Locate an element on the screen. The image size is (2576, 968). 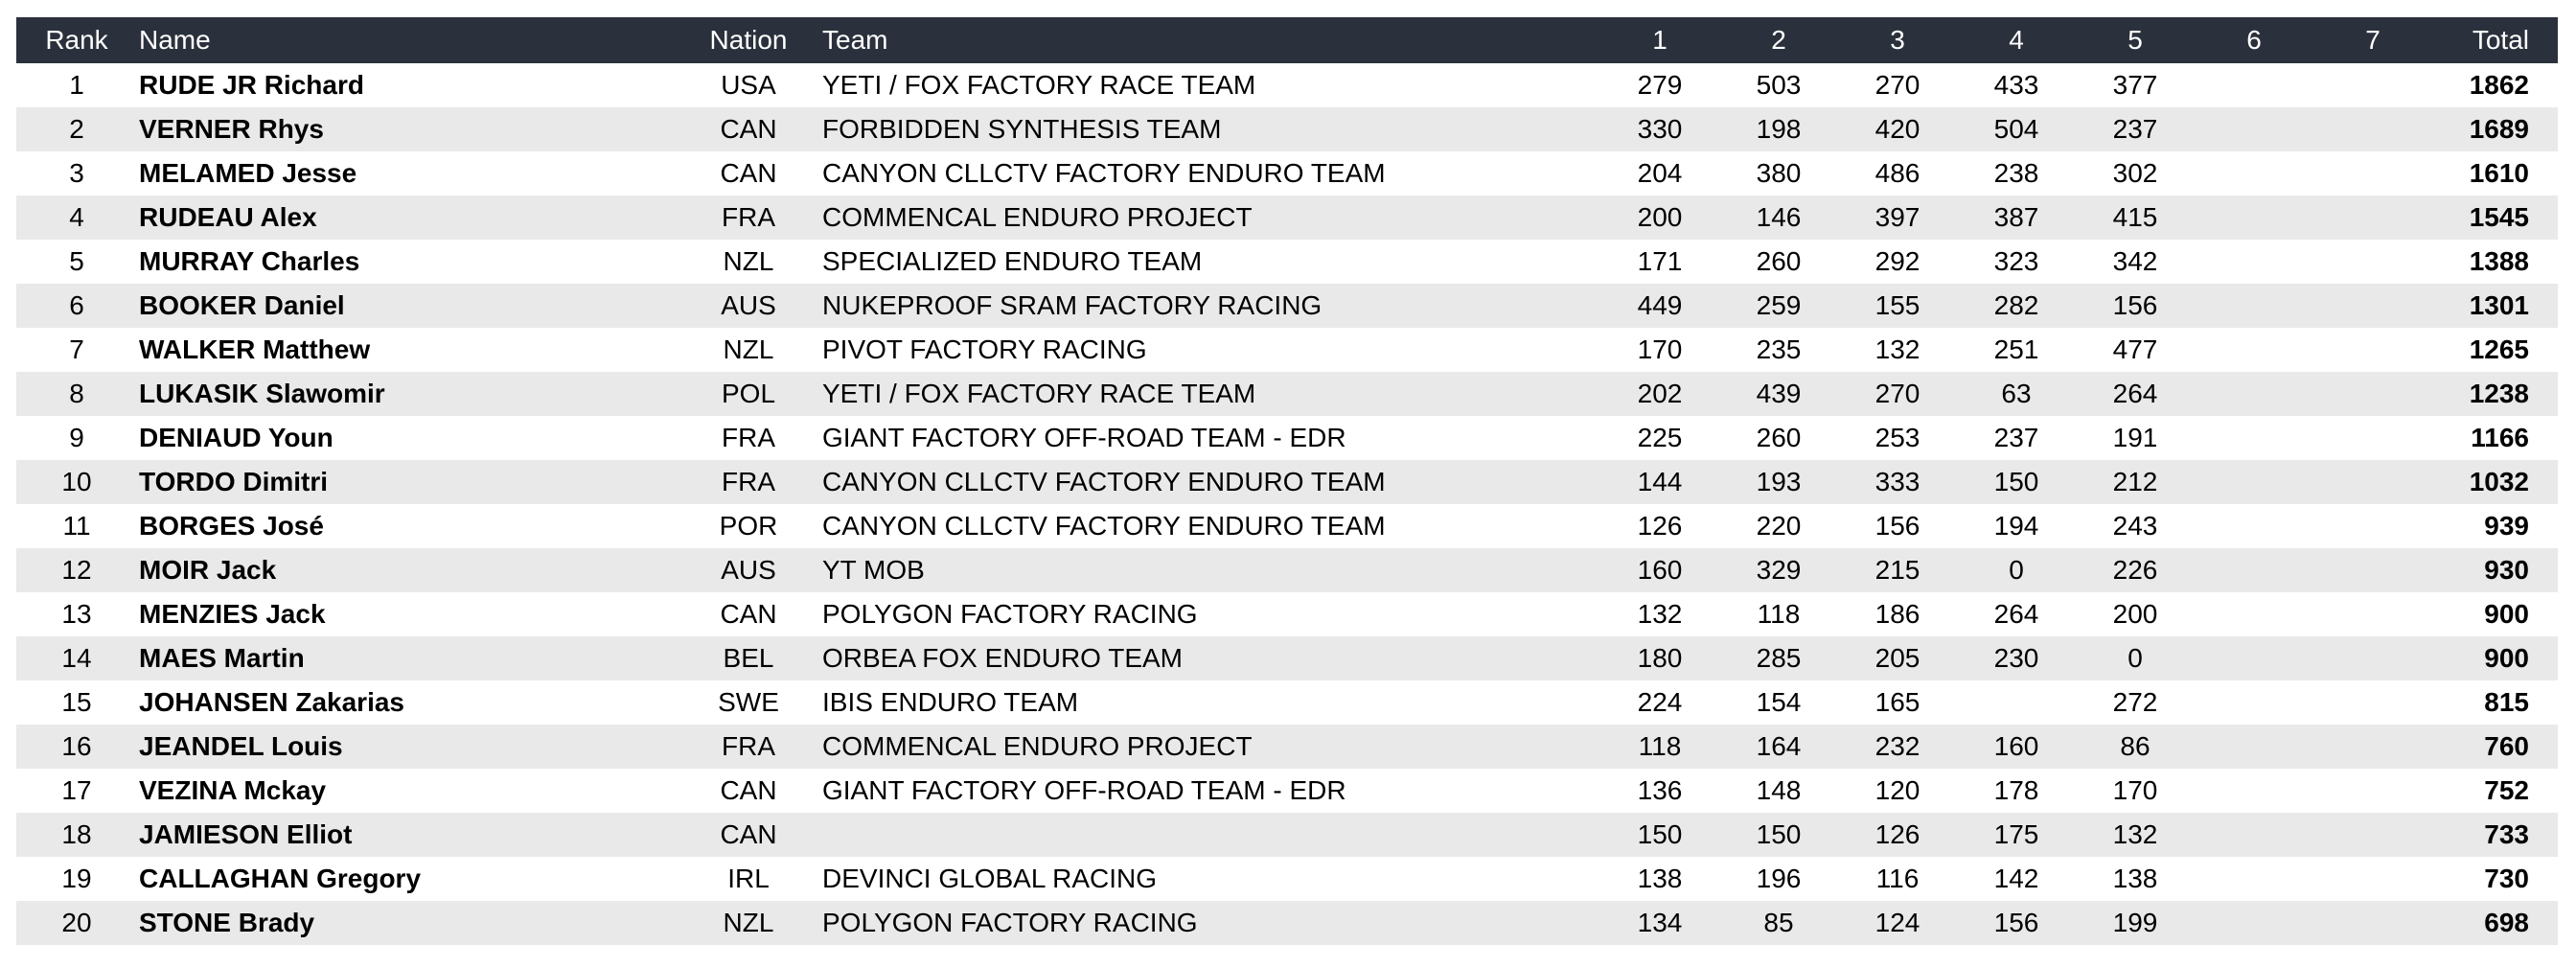
nation-cell: POL is located at coordinates (748, 393).